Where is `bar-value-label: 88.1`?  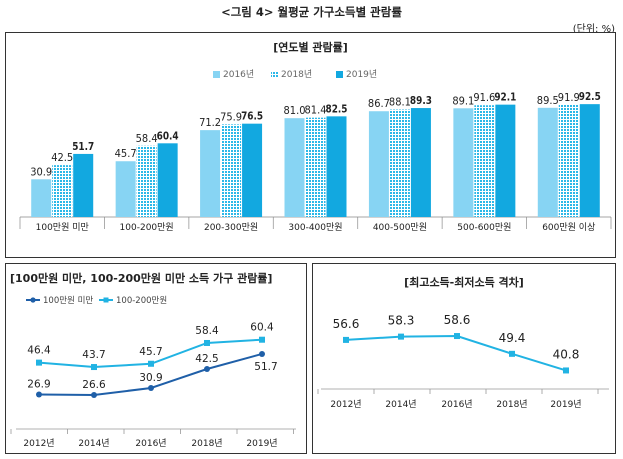 bar-value-label: 88.1 is located at coordinates (400, 103).